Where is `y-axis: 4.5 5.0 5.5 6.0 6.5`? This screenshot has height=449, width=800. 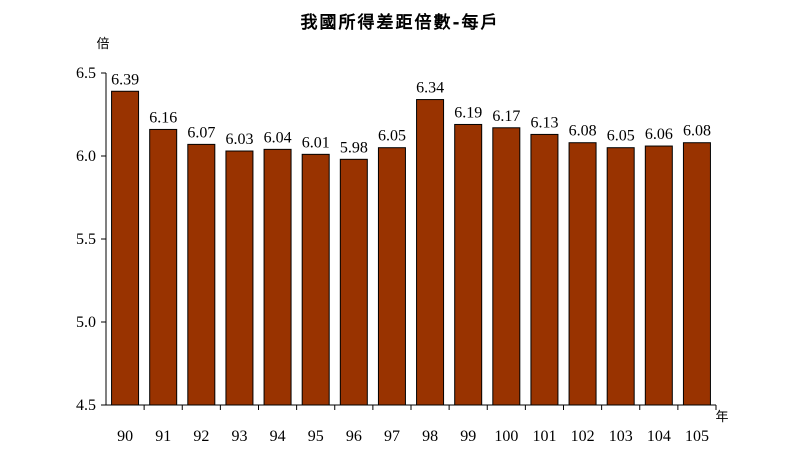
y-axis: 4.5 5.0 5.5 6.0 6.5 is located at coordinates (91, 239).